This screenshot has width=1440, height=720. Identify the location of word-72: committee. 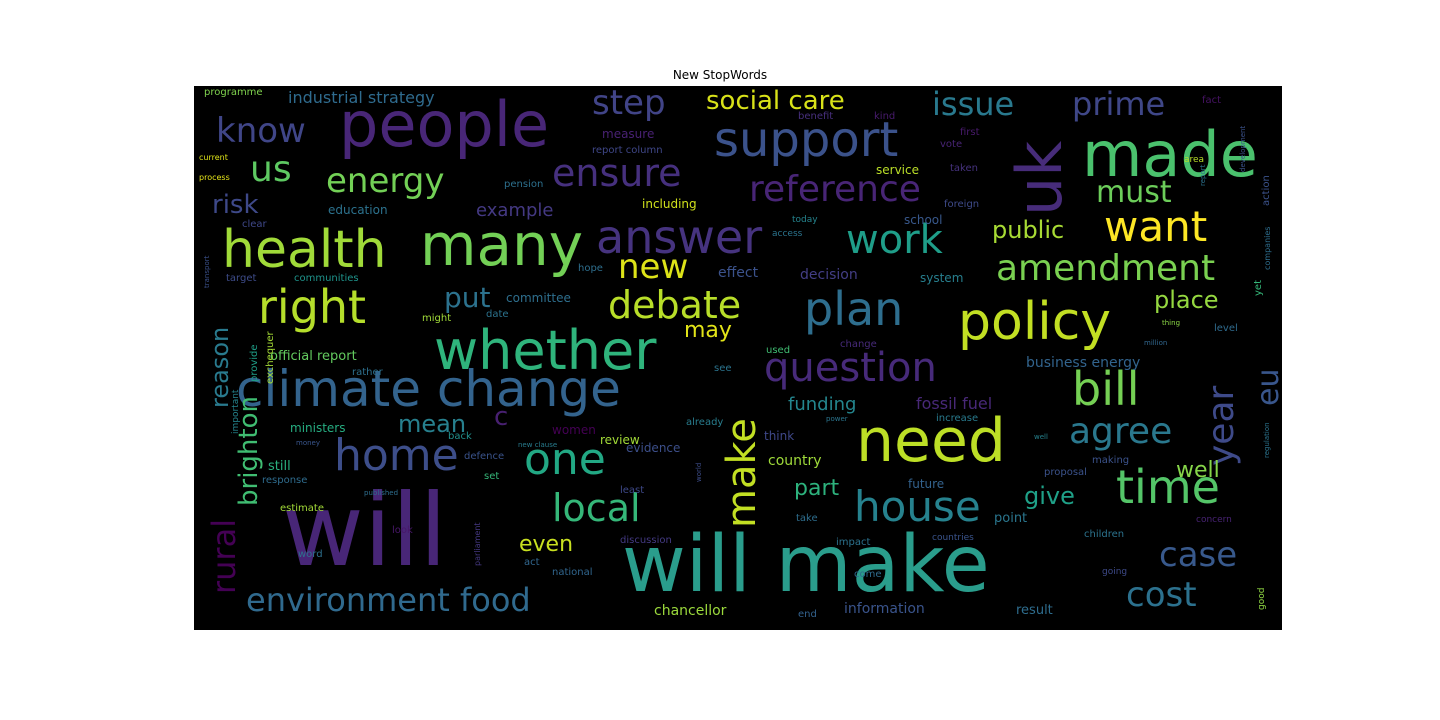
(538, 298).